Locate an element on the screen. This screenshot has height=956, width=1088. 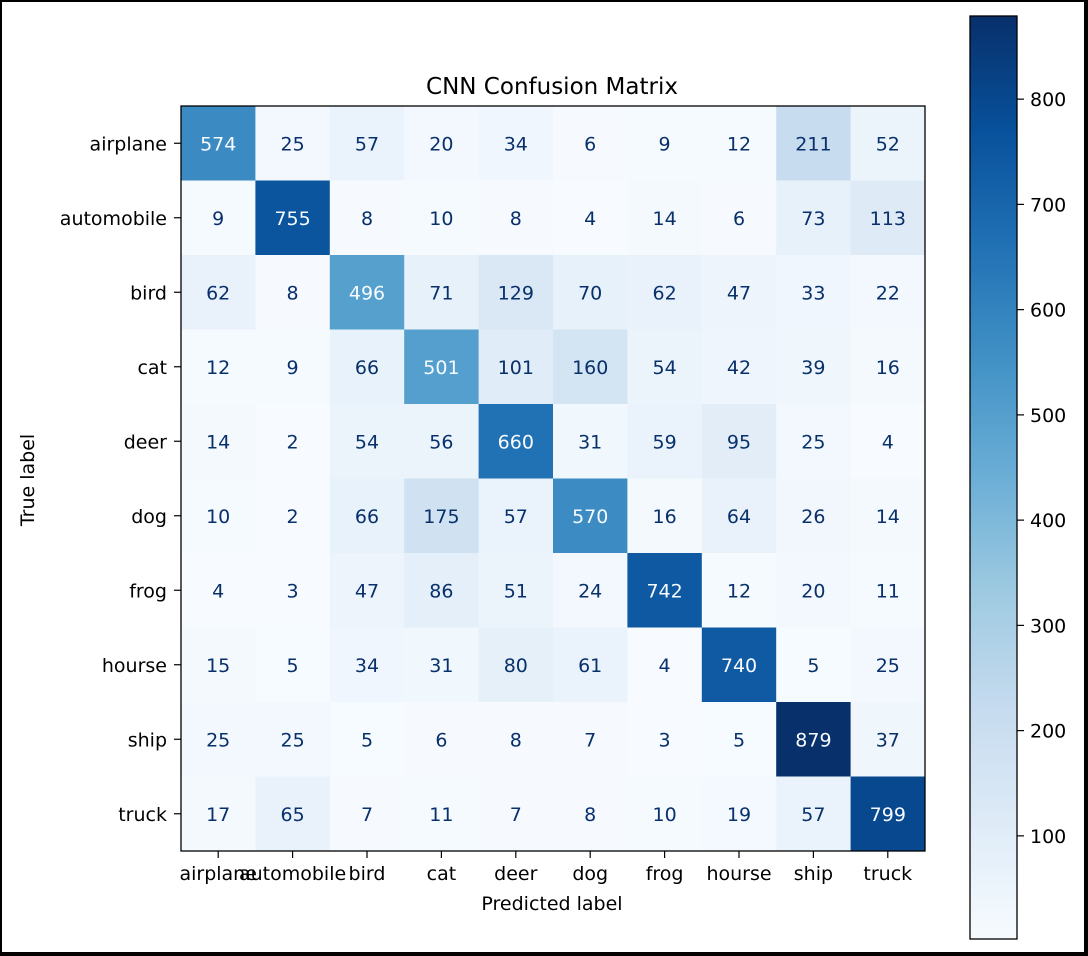
cell-value-label: 211 is located at coordinates (813, 144).